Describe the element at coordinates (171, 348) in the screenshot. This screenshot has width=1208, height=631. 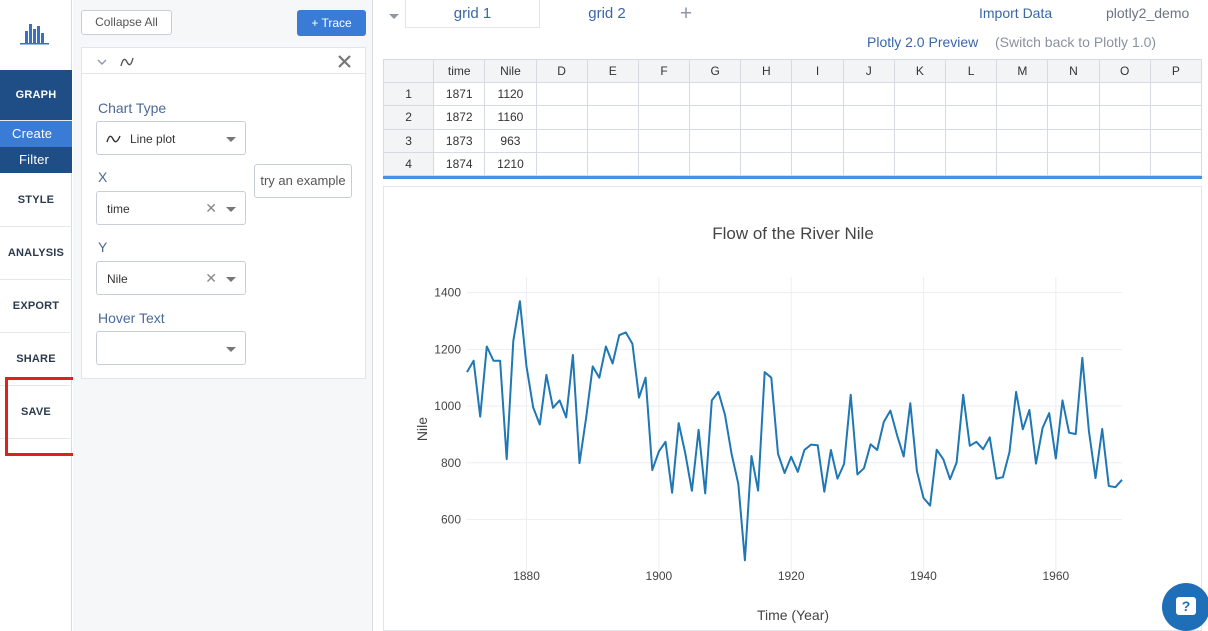
I see `hover-text-select` at that location.